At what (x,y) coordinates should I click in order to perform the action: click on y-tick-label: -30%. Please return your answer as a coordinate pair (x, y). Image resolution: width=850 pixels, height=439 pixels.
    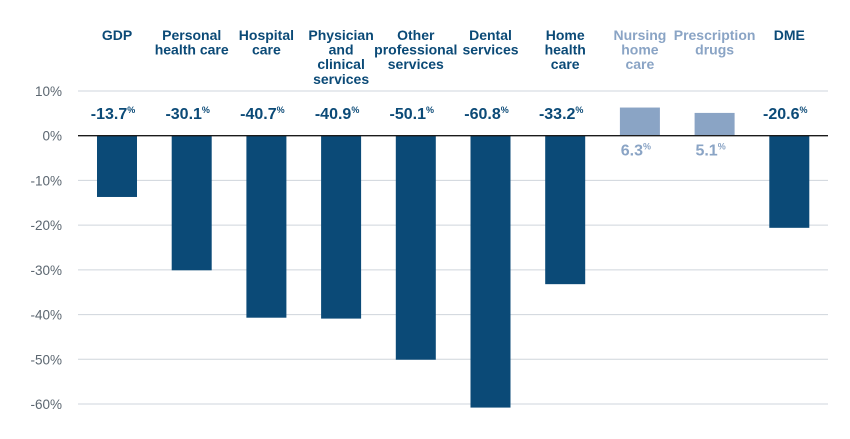
    Looking at the image, I should click on (46, 270).